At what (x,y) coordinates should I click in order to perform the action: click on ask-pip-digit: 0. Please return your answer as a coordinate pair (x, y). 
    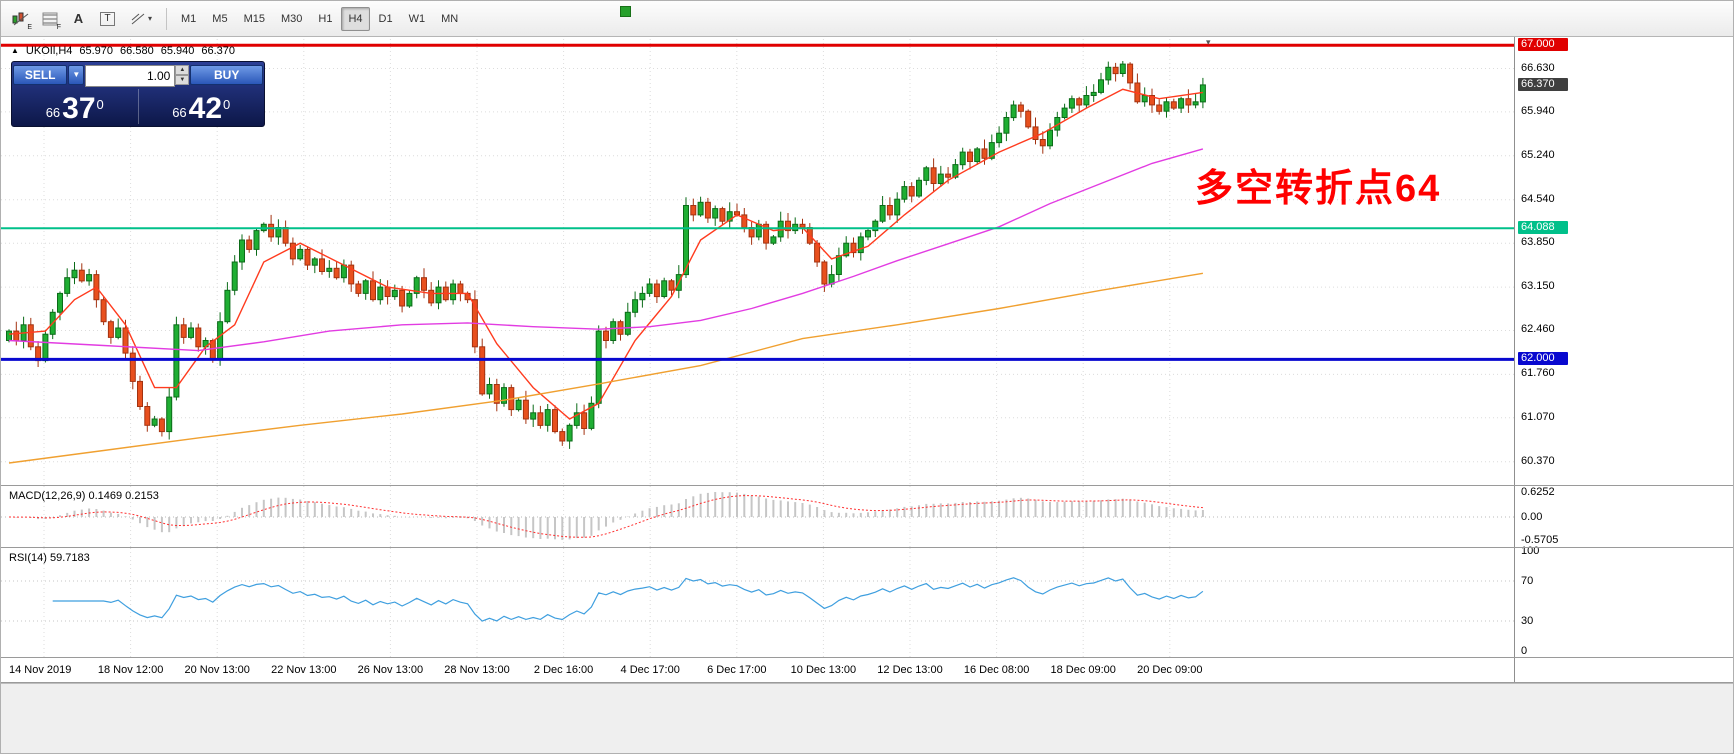
    Looking at the image, I should click on (227, 104).